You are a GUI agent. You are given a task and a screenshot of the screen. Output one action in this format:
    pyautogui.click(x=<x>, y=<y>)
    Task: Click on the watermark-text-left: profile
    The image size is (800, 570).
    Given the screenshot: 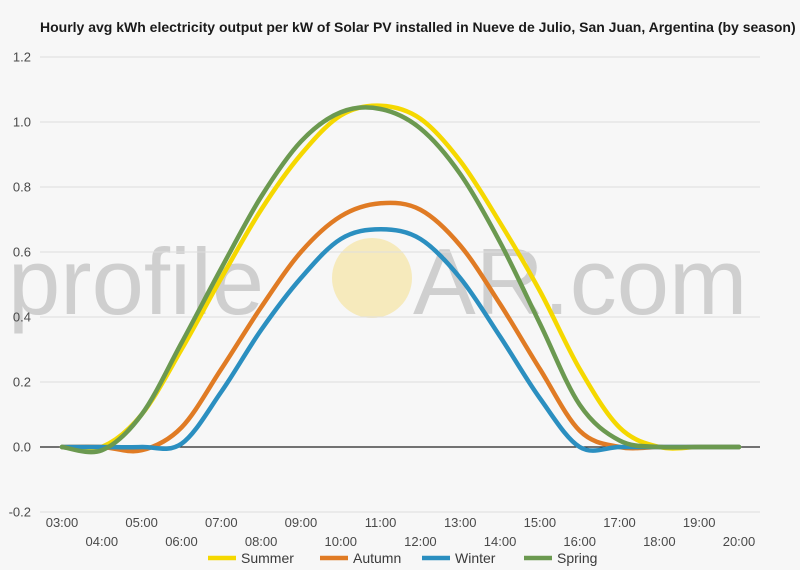 What is the action you would take?
    pyautogui.click(x=136, y=281)
    